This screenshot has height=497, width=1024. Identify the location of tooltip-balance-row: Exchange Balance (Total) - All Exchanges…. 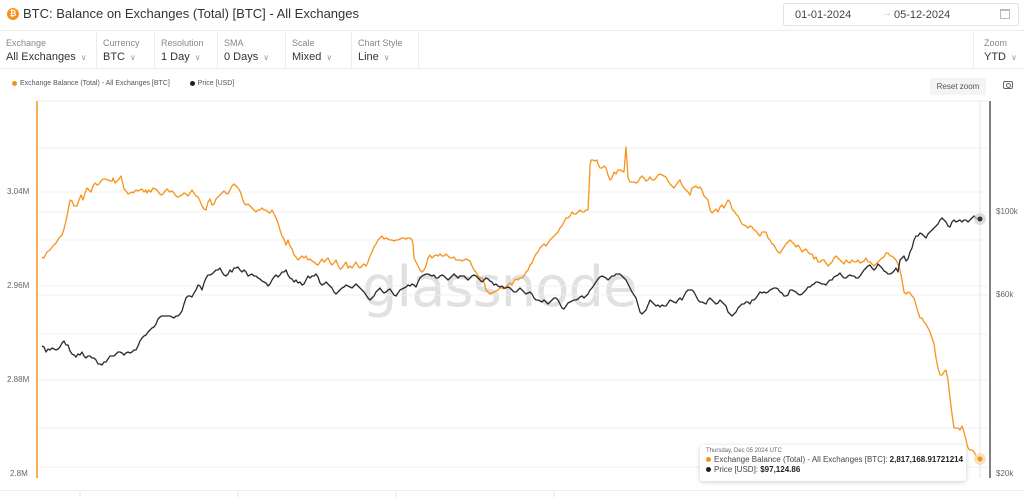
(835, 459).